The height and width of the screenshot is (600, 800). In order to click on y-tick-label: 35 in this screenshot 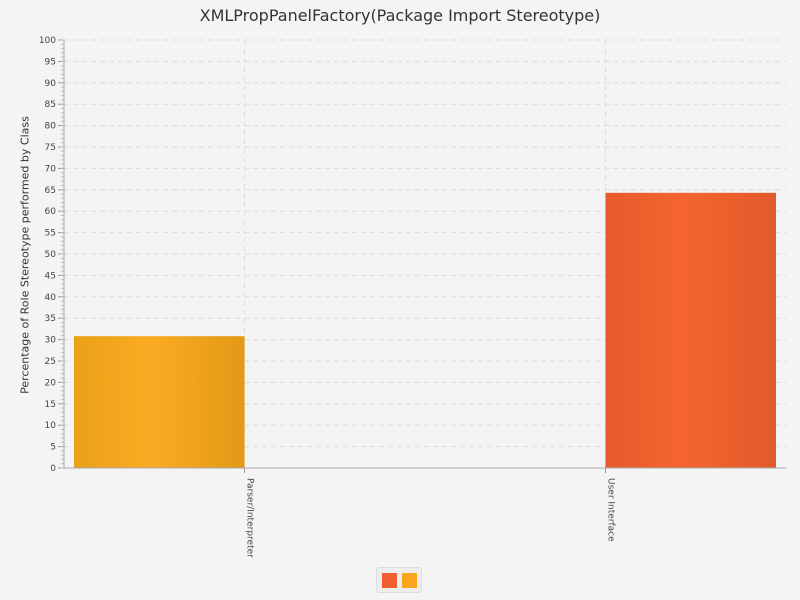, I will do `click(50, 319)`.